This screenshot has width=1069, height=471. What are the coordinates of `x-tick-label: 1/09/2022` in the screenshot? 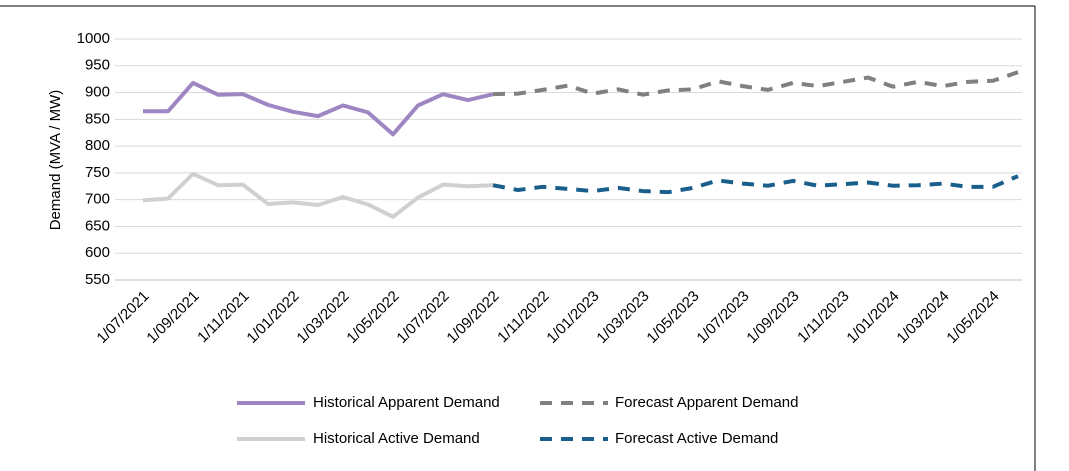 It's located at (472, 317).